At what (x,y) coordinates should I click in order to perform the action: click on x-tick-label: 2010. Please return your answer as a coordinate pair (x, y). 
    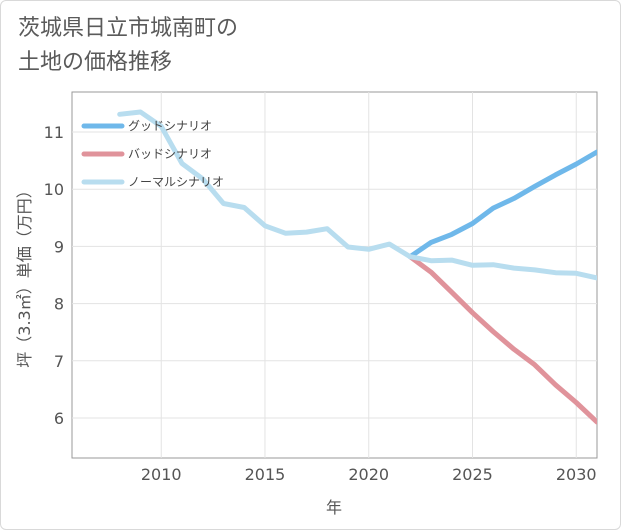
    Looking at the image, I should click on (161, 474).